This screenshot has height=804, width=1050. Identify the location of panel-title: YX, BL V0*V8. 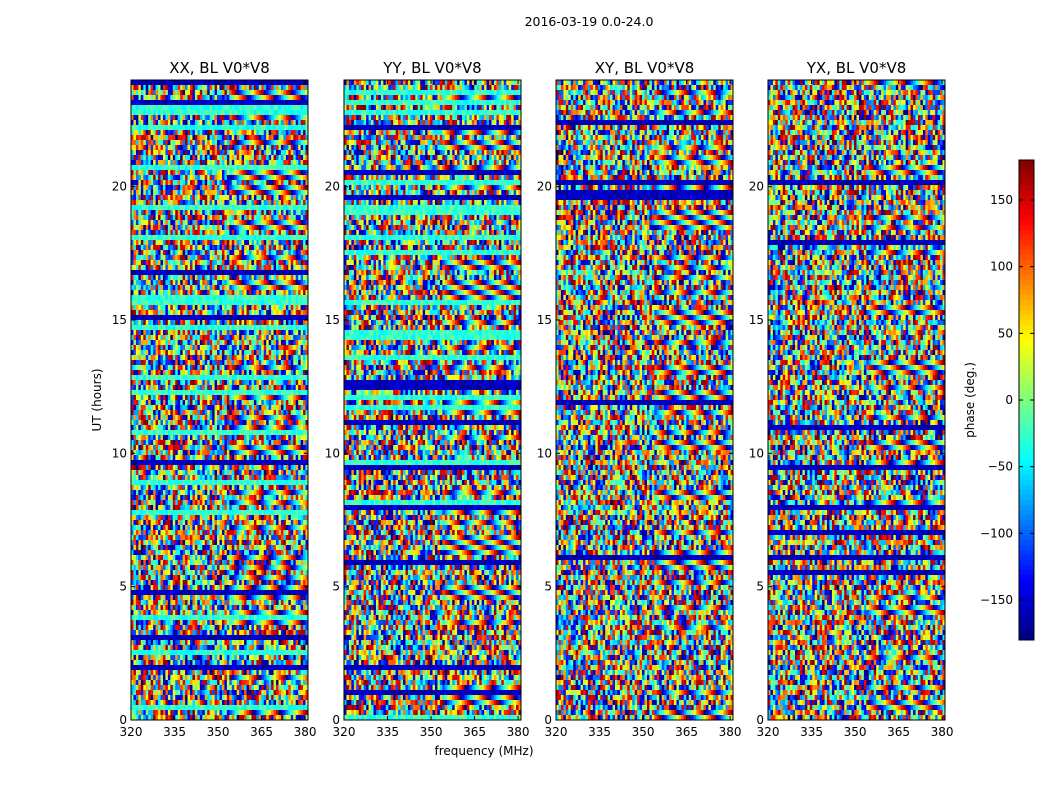
(856, 68).